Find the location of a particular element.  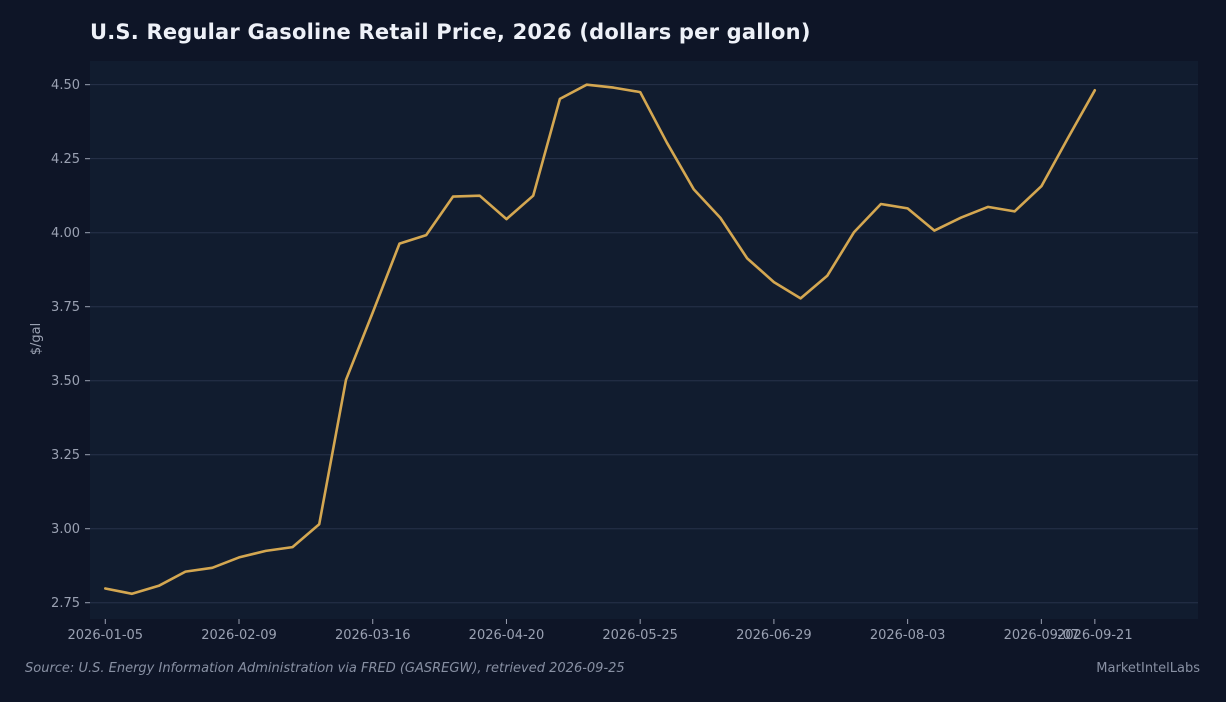

y-axis: 2.75 3.00 3.25 3.50 3.75 4.00 4.25 4.50 is located at coordinates (70, 344).